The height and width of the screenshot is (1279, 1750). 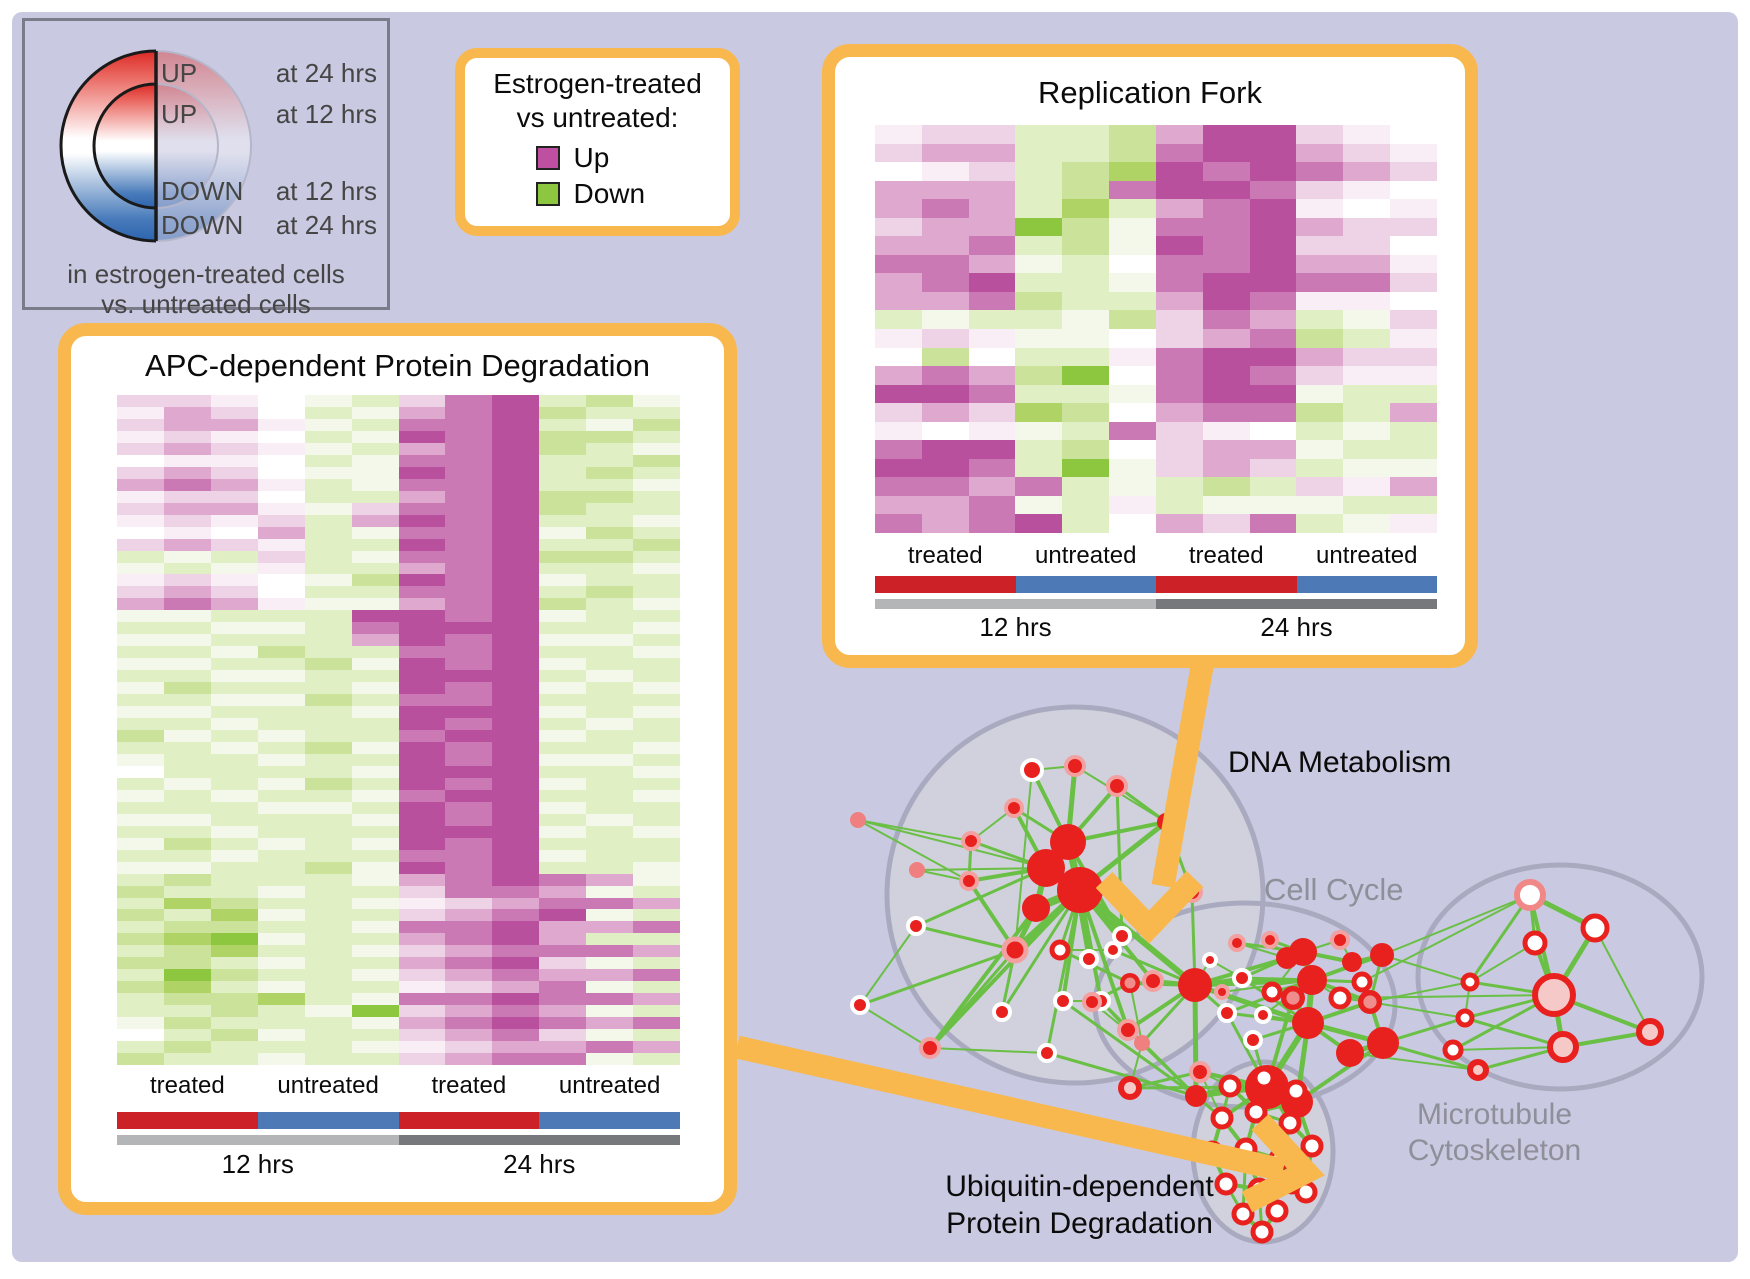 I want to click on ring-time-12b: at 12 hrs, so click(x=326, y=191).